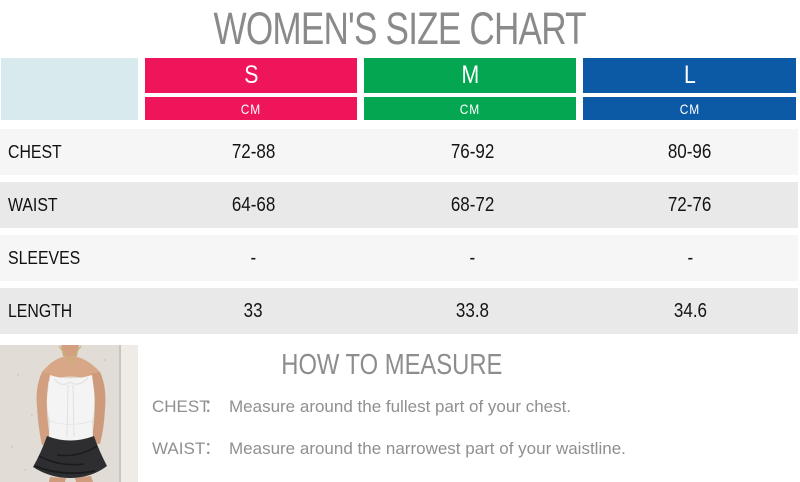 This screenshot has height=482, width=800. What do you see at coordinates (72, 152) in the screenshot?
I see `row-label: CHEST` at bounding box center [72, 152].